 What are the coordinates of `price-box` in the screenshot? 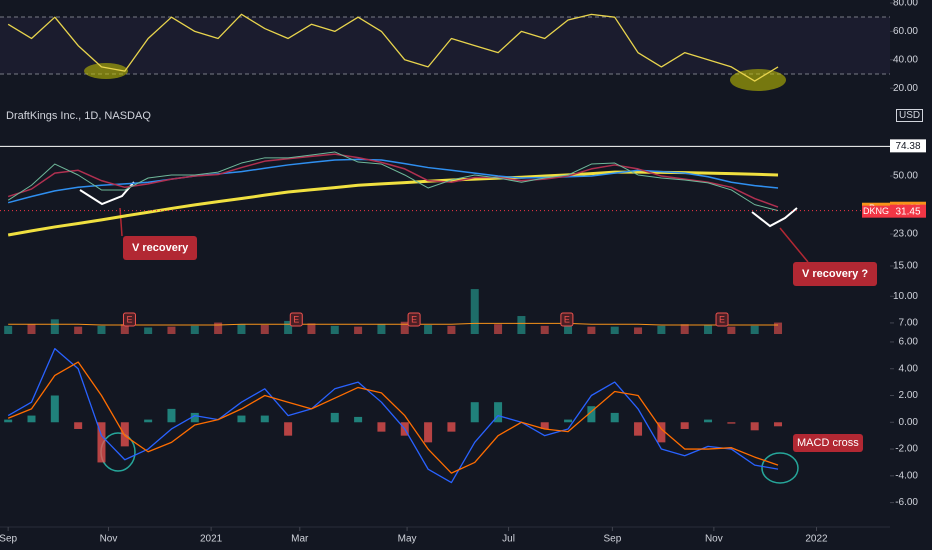 It's located at (908, 146).